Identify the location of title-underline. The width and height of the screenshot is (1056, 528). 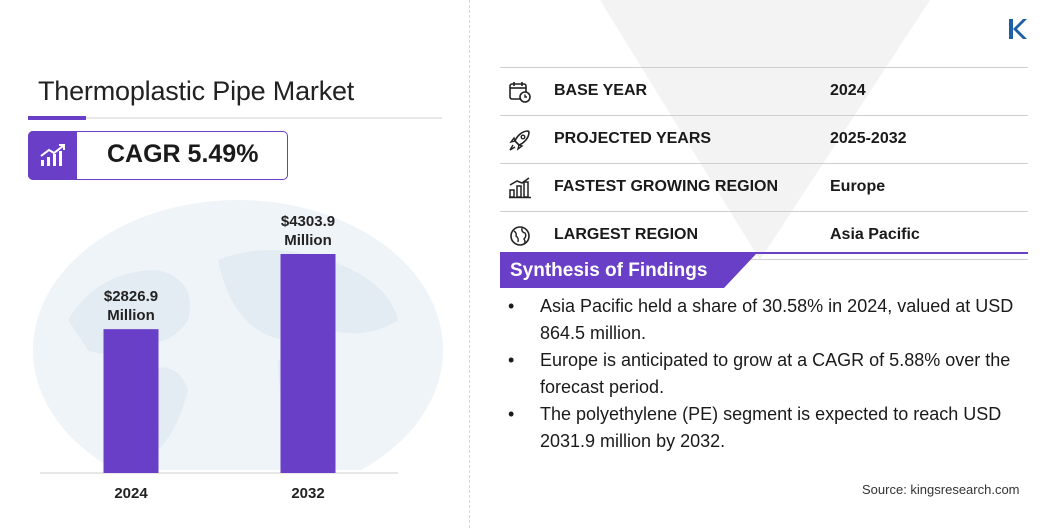
(235, 118).